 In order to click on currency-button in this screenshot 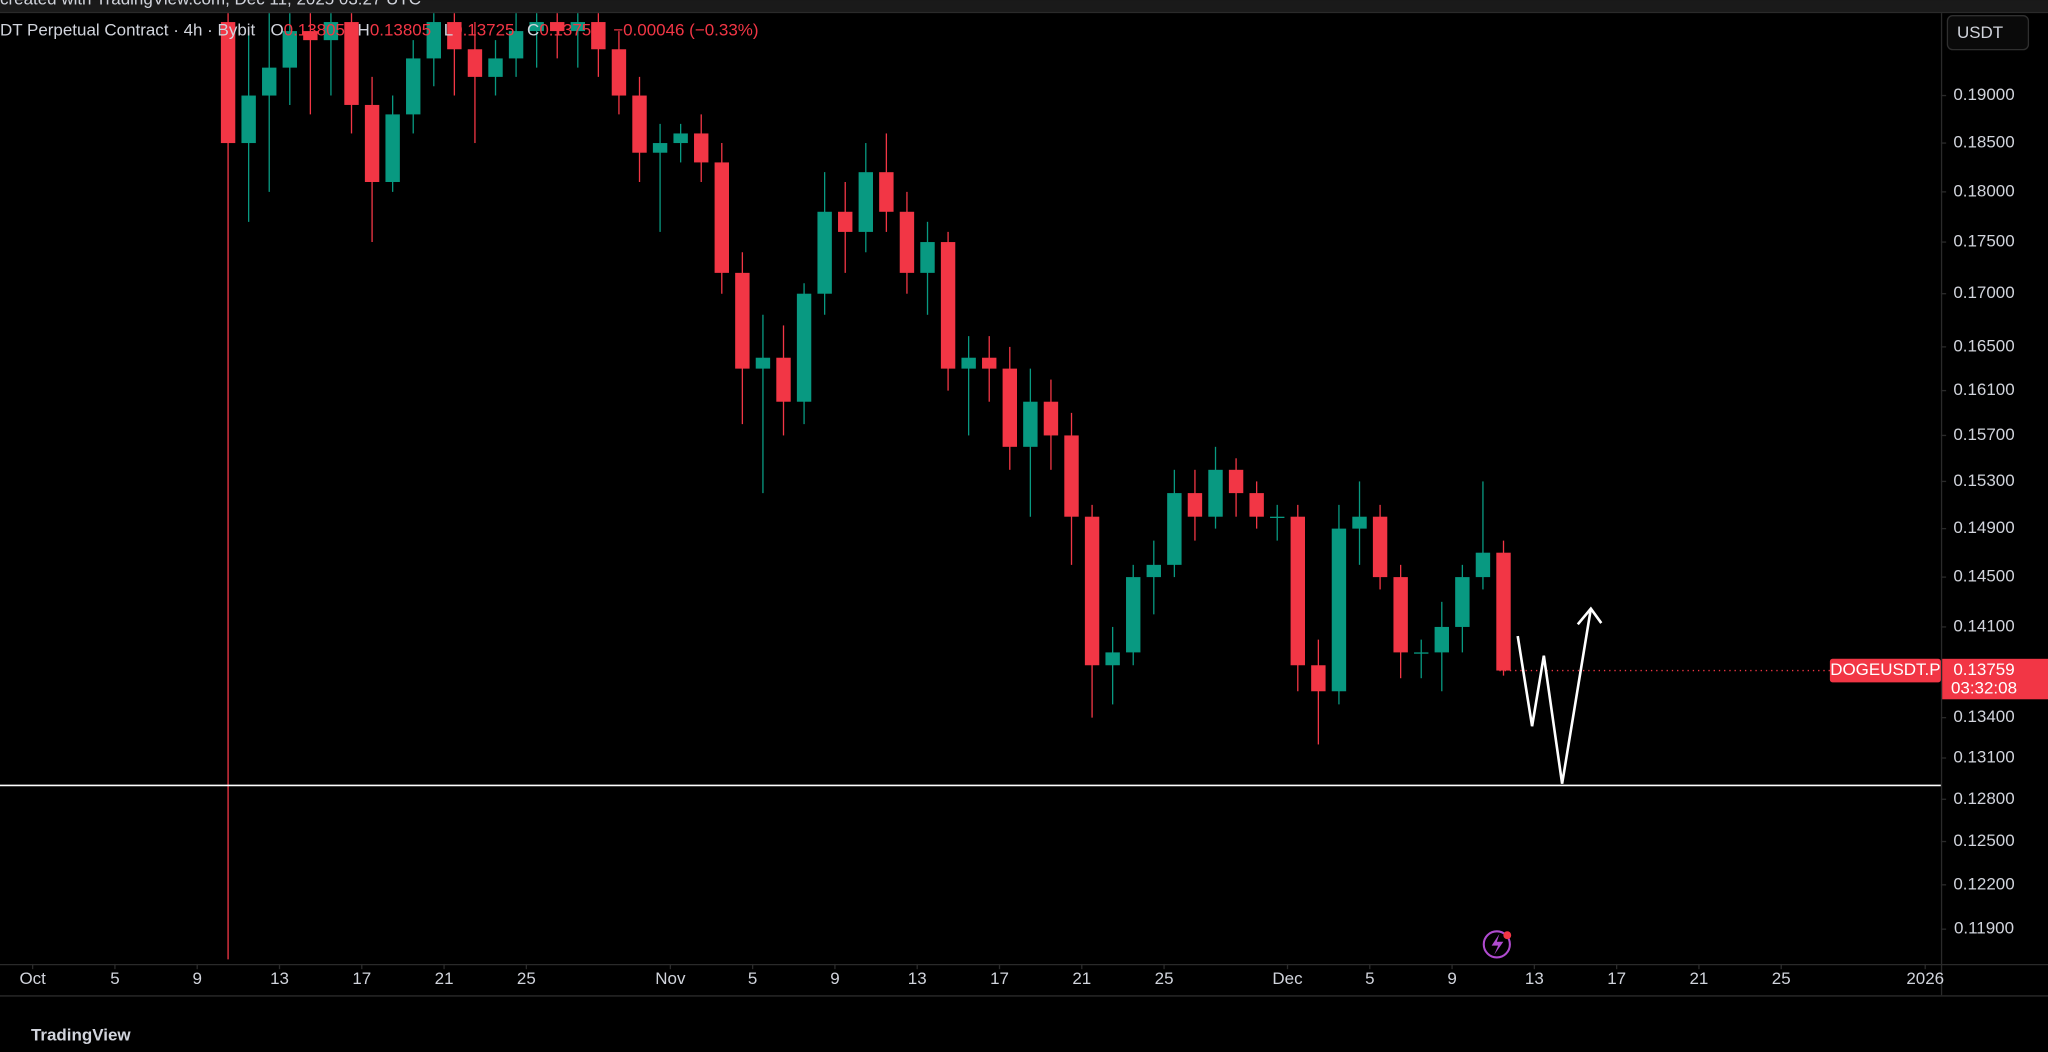, I will do `click(1988, 33)`.